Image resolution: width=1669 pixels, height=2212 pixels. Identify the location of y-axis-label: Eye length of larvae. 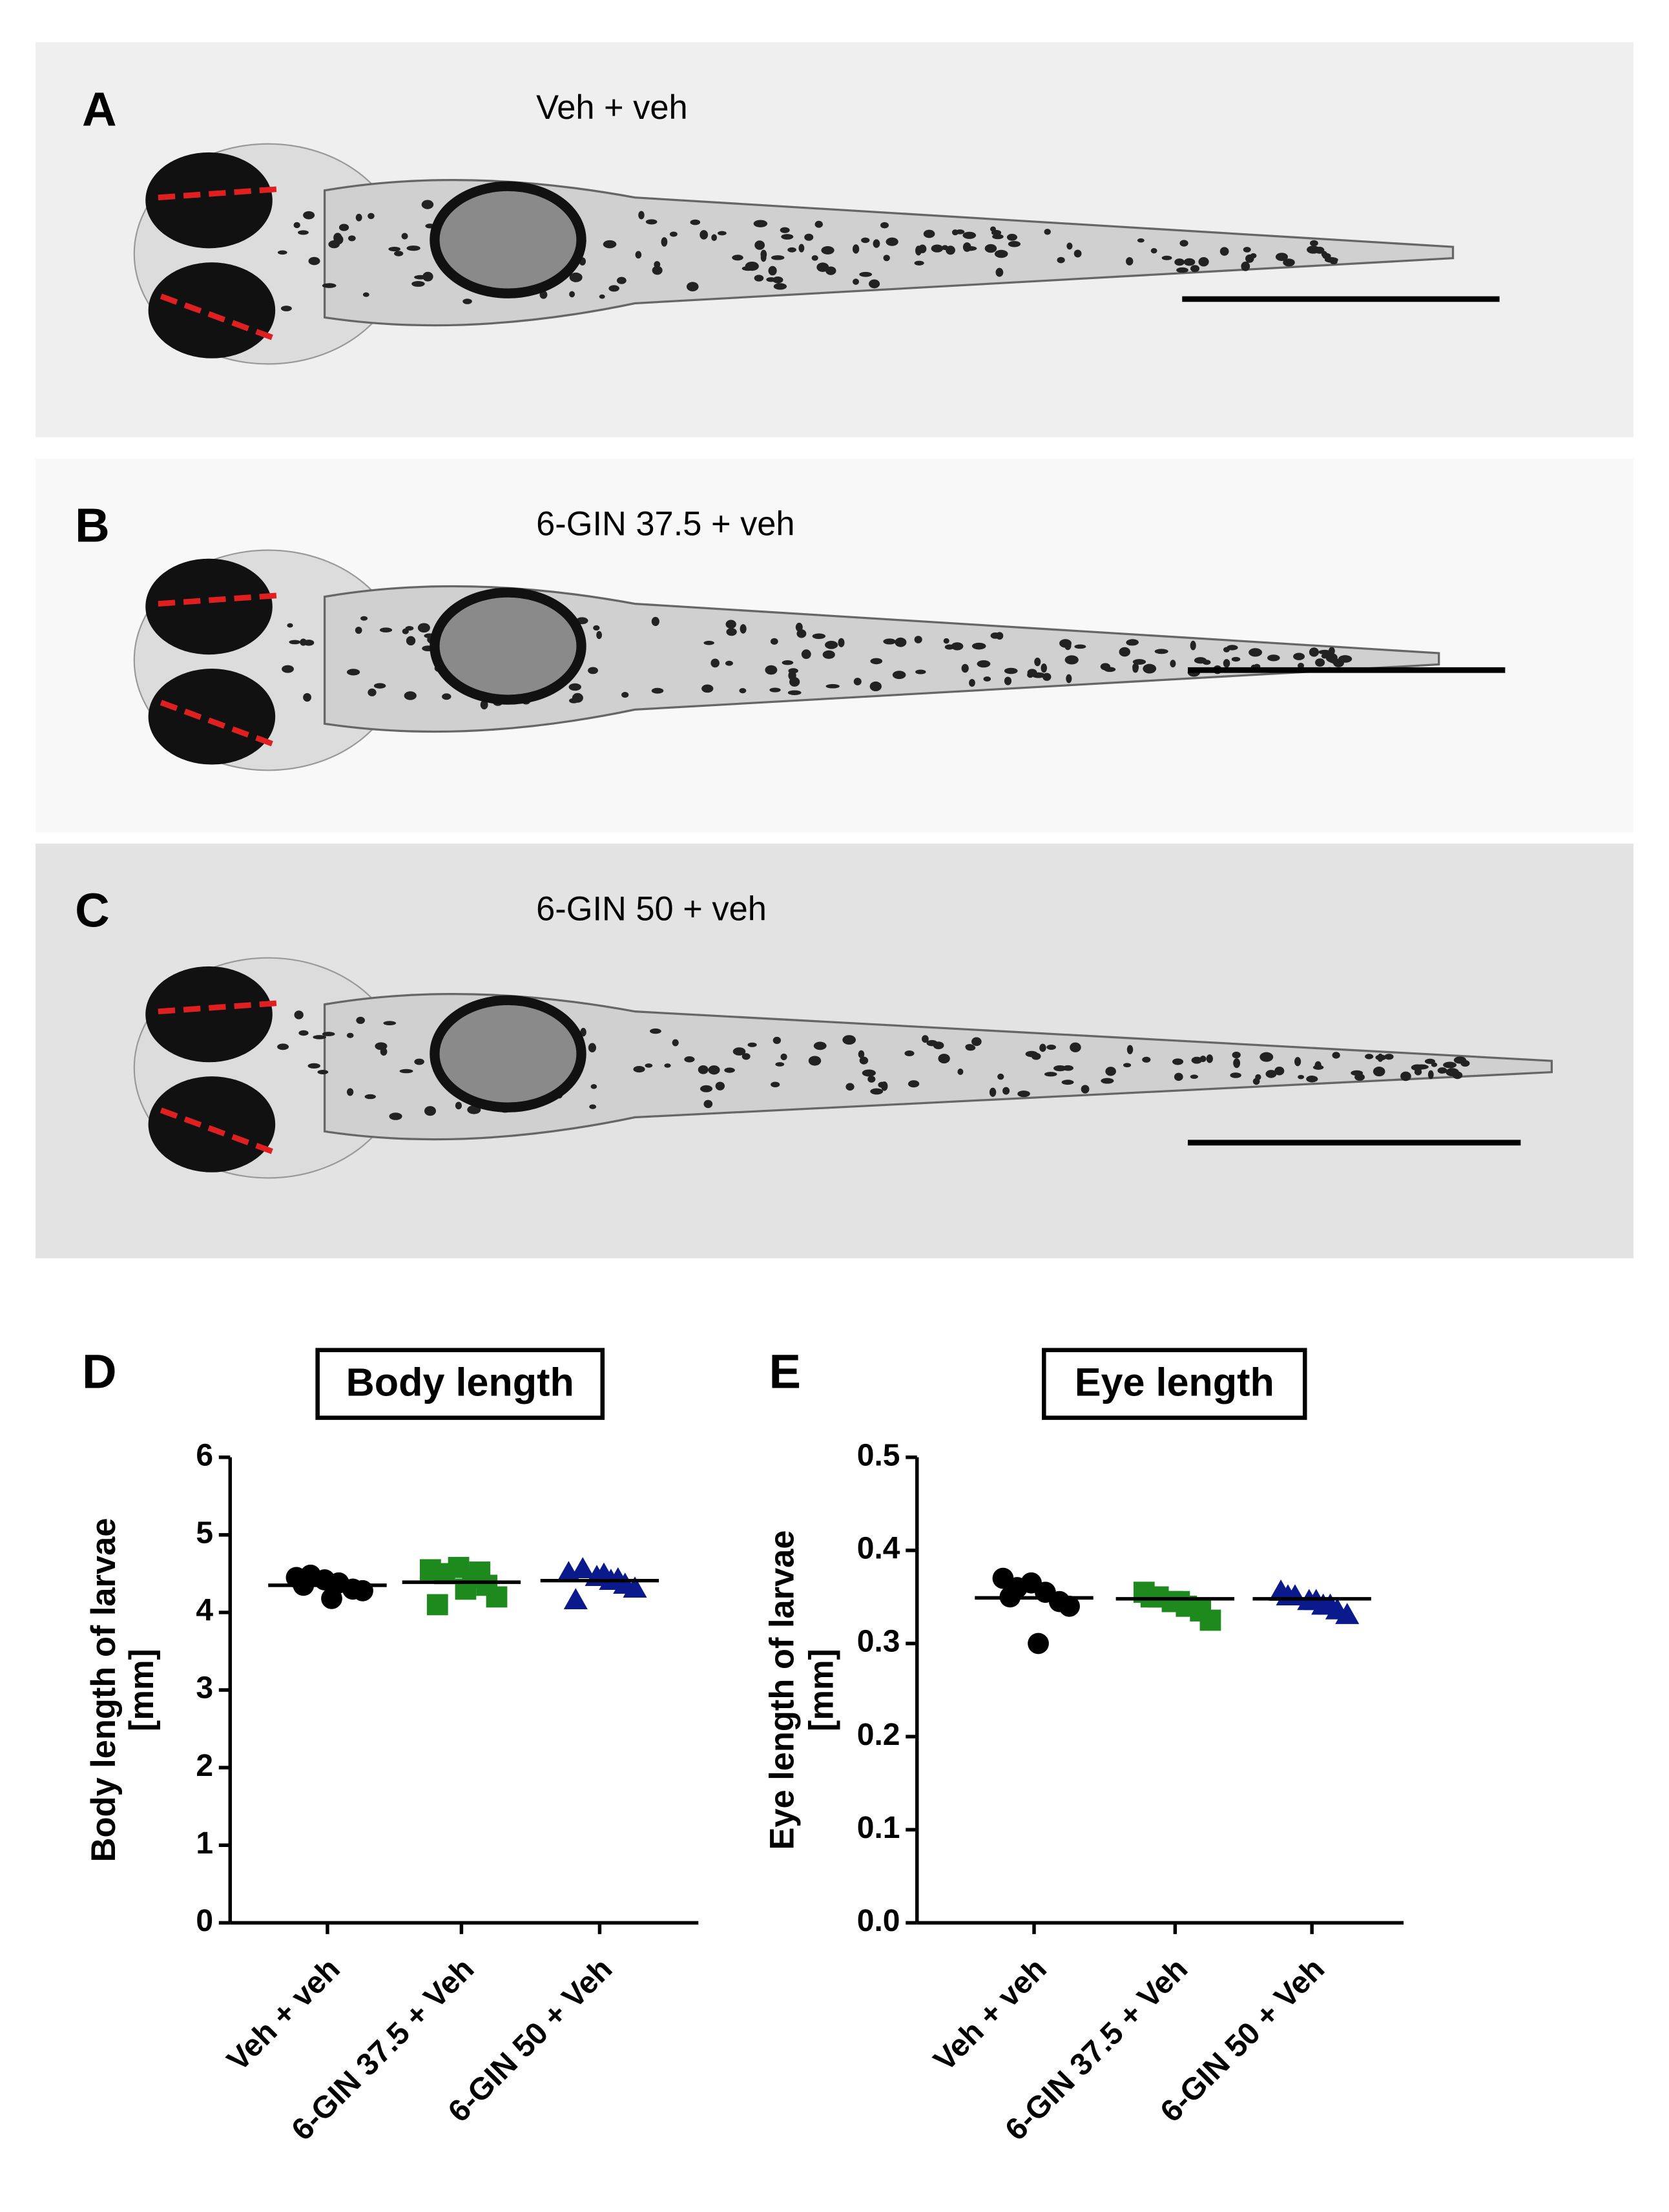
(782, 1690).